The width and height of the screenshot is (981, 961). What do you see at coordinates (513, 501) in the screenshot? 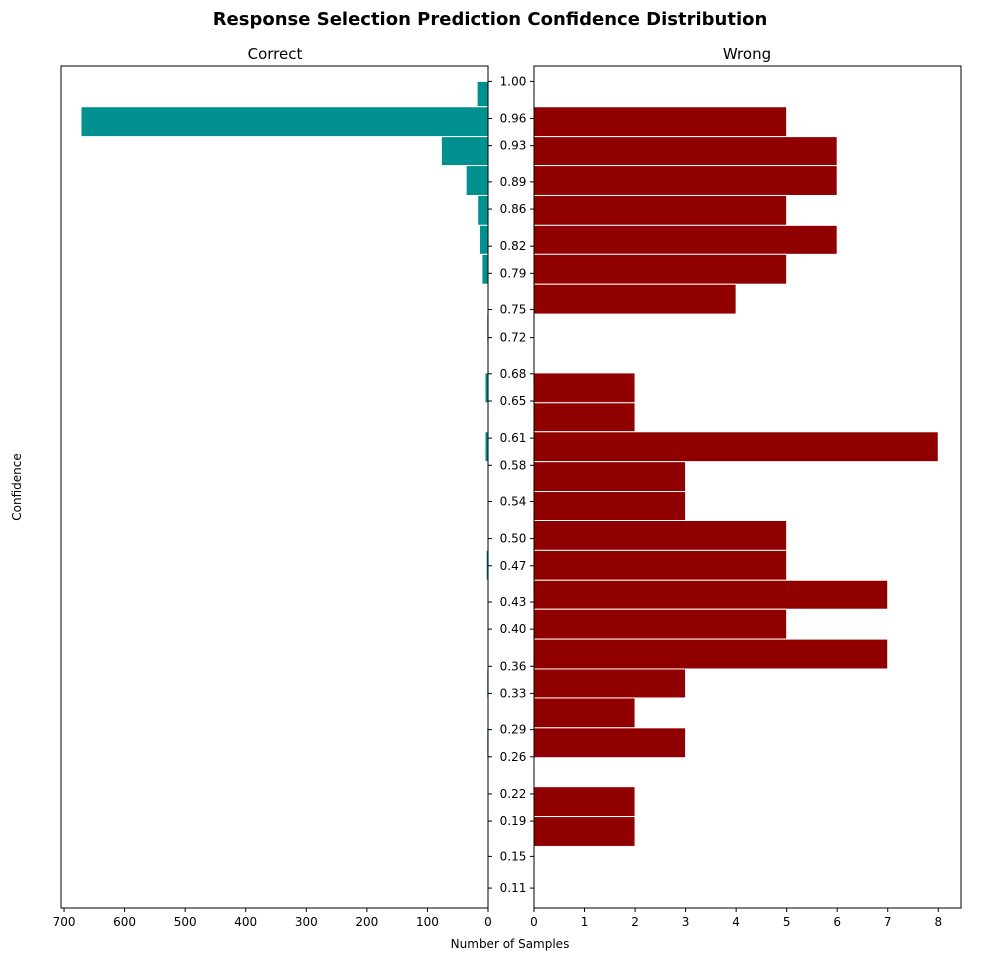
I see `y-tick-label: 0.54` at bounding box center [513, 501].